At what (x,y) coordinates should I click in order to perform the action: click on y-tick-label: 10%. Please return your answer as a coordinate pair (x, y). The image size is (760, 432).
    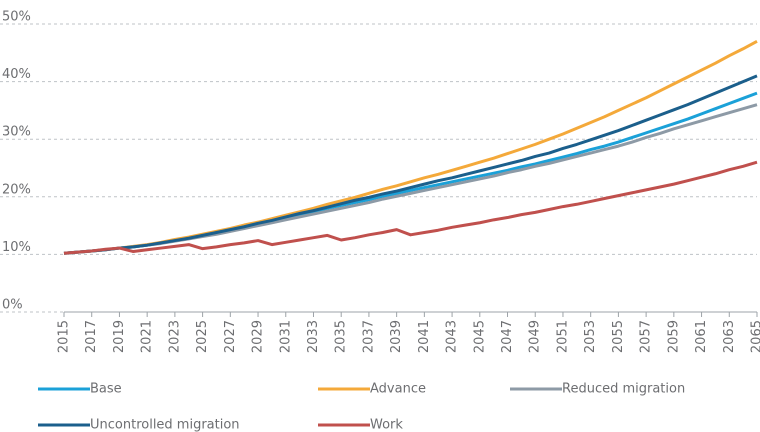
    Looking at the image, I should click on (16, 247).